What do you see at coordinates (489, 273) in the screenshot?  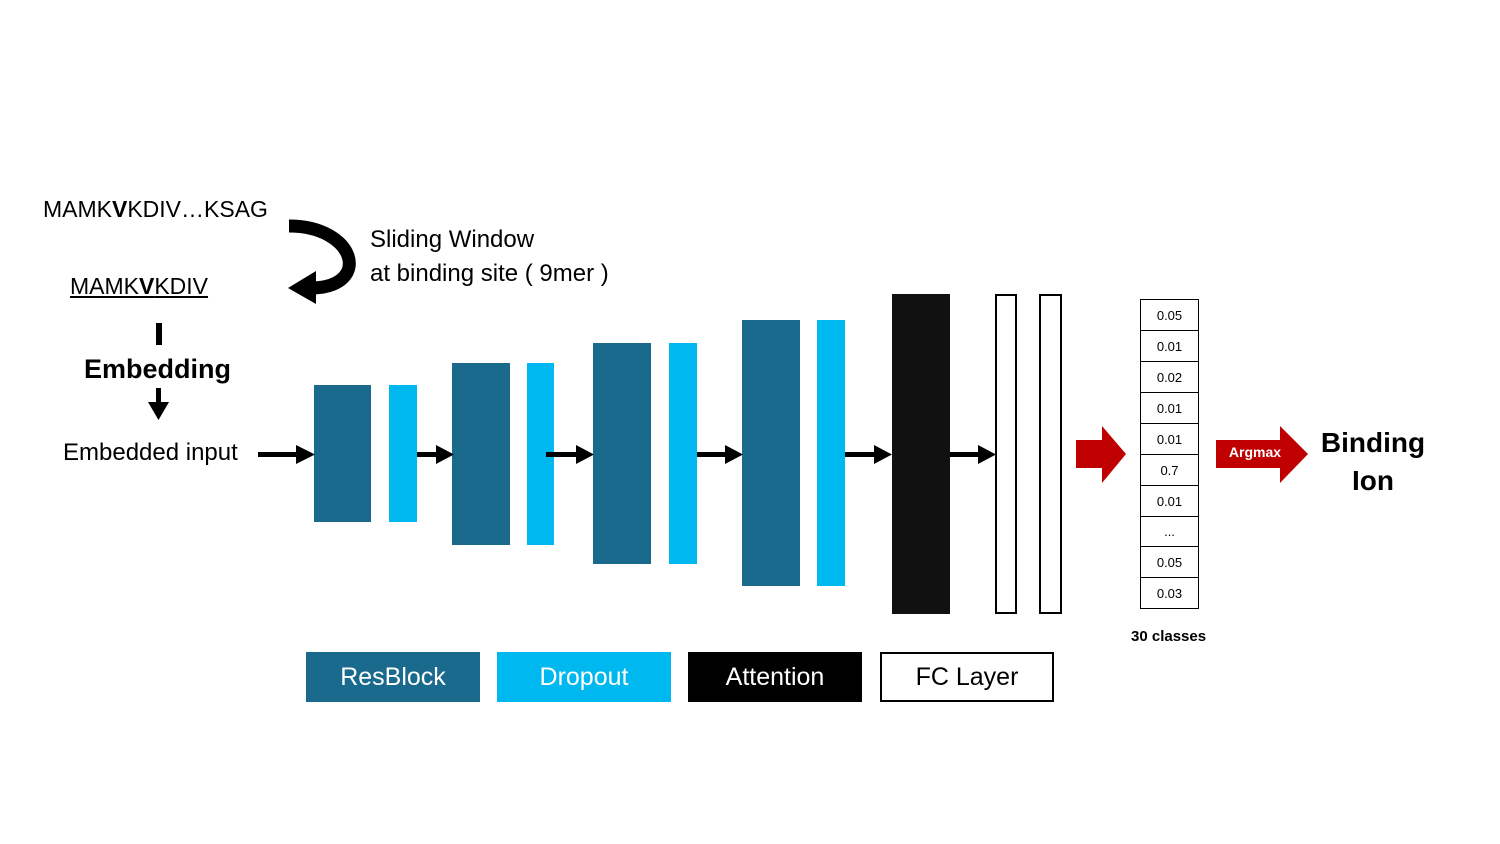 I see `sliding-window-line2: at binding site ( 9mer )` at bounding box center [489, 273].